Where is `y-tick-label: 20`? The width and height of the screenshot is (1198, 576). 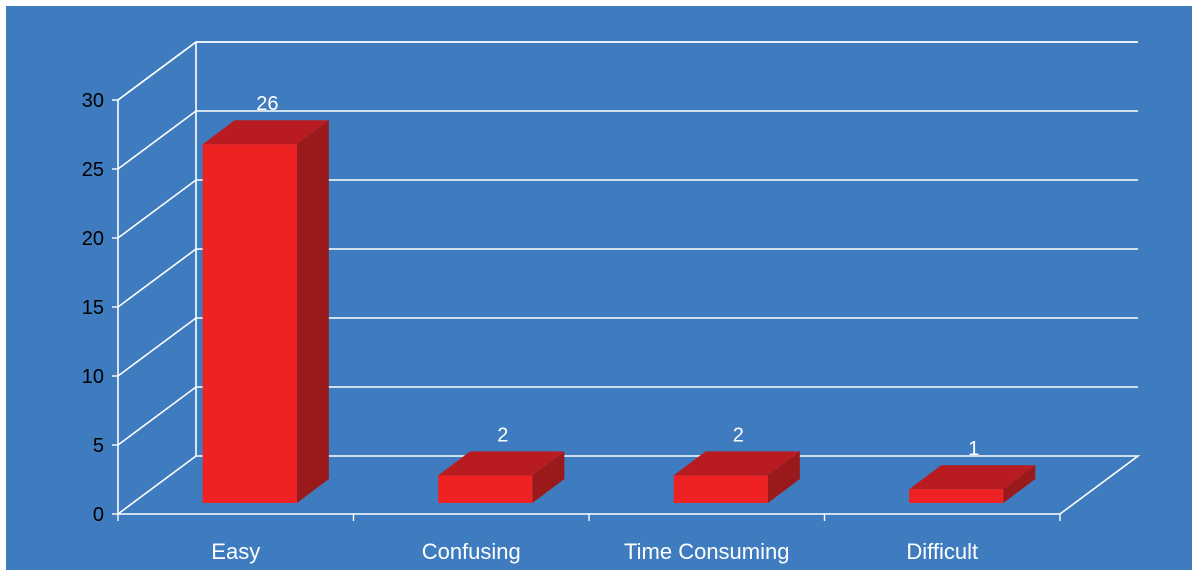
y-tick-label: 20 is located at coordinates (93, 239).